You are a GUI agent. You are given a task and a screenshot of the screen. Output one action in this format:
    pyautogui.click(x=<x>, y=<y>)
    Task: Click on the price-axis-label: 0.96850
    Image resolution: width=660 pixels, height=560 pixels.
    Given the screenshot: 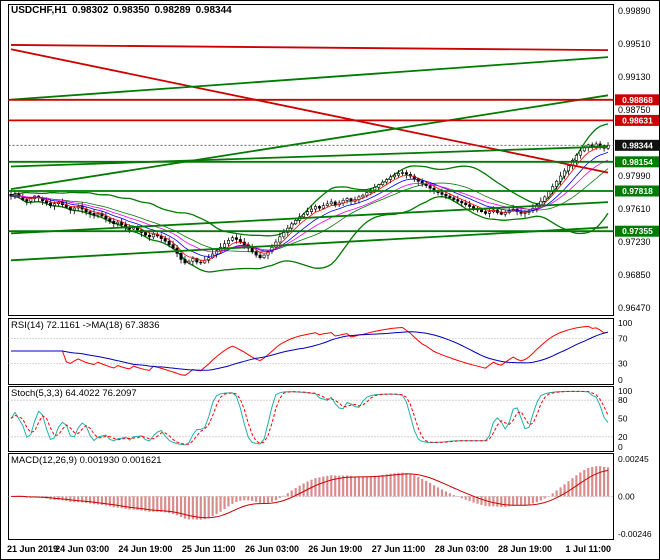 What is the action you would take?
    pyautogui.click(x=634, y=275)
    